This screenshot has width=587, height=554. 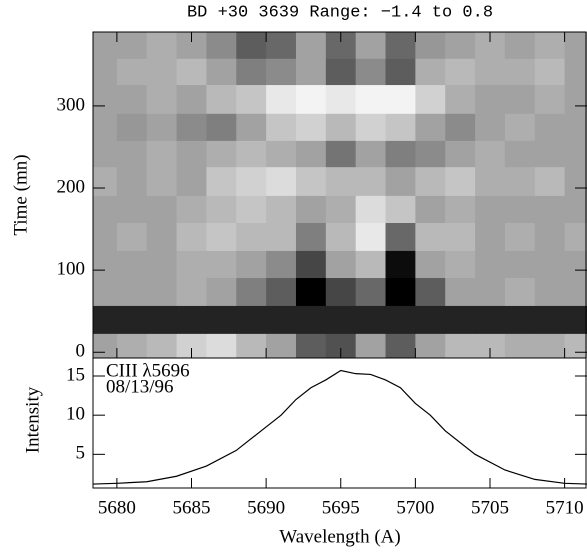 What do you see at coordinates (117, 507) in the screenshot?
I see `x-tick-label: 5680` at bounding box center [117, 507].